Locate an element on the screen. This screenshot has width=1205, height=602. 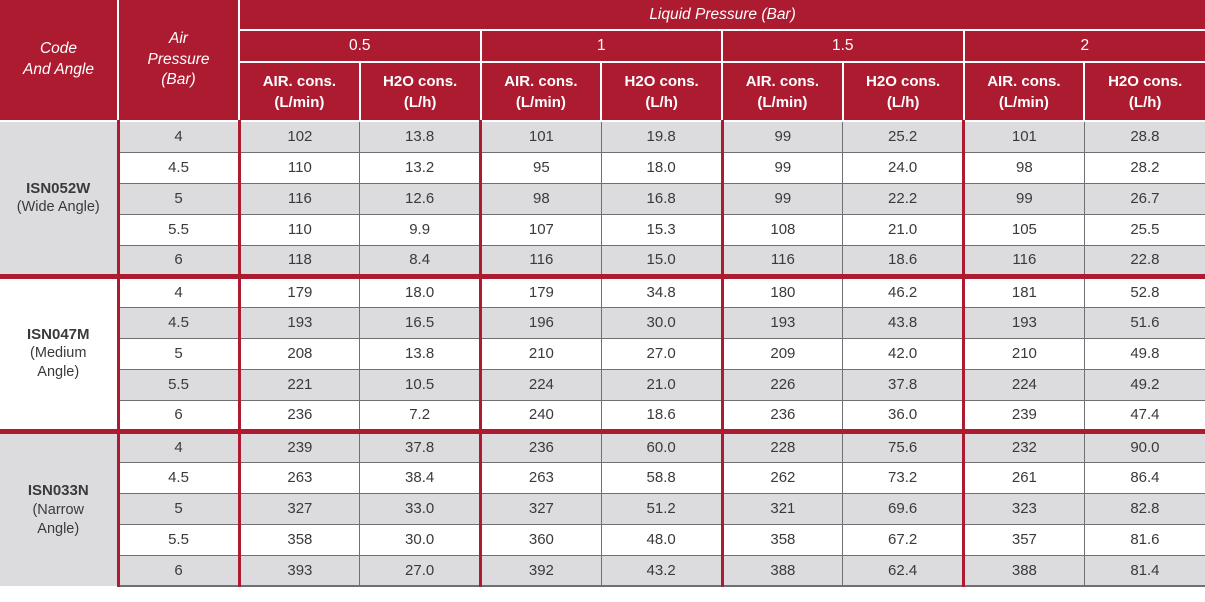
product-angle: (Medium Angle) is located at coordinates (58, 363).